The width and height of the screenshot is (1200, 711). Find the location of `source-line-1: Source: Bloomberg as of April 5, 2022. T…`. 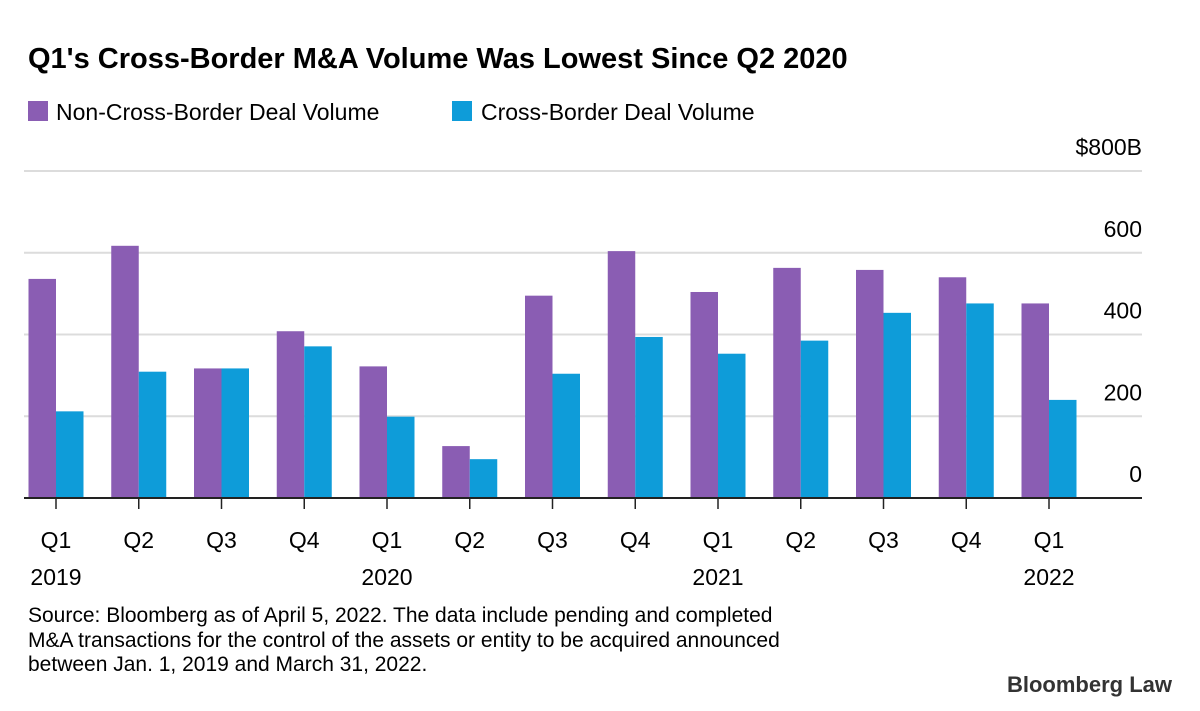

source-line-1: Source: Bloomberg as of April 5, 2022. T… is located at coordinates (400, 615).